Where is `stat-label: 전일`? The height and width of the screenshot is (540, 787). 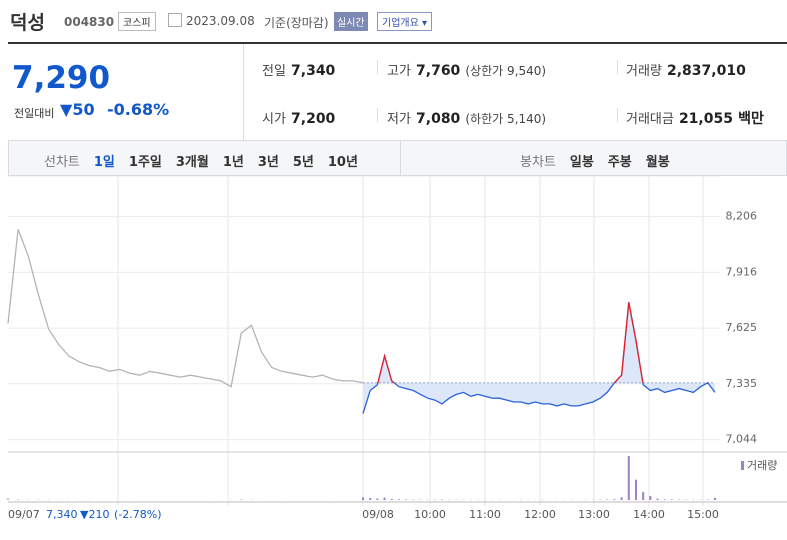 stat-label: 전일 is located at coordinates (274, 71).